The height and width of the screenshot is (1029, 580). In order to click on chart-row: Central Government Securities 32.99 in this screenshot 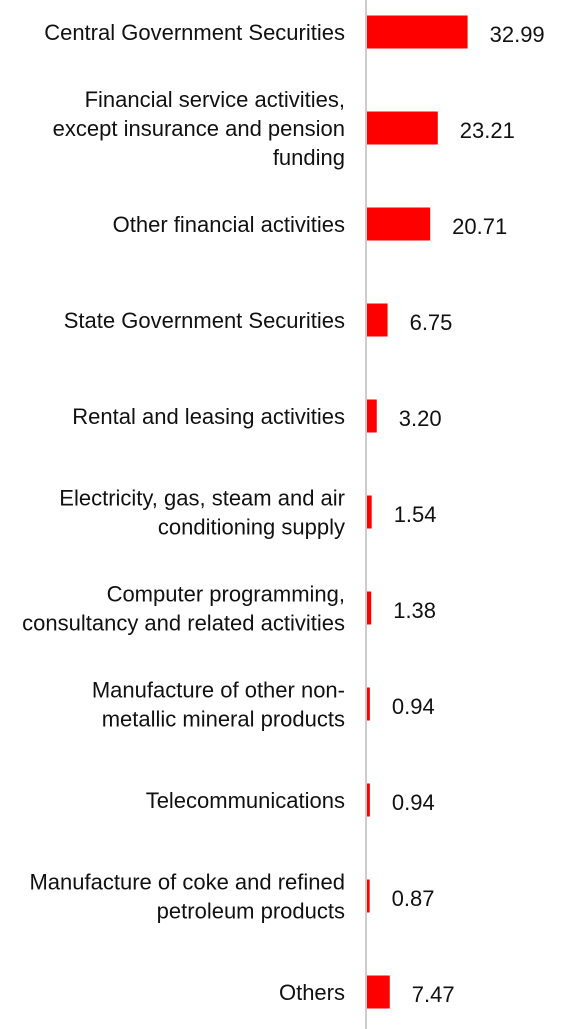, I will do `click(294, 32)`.